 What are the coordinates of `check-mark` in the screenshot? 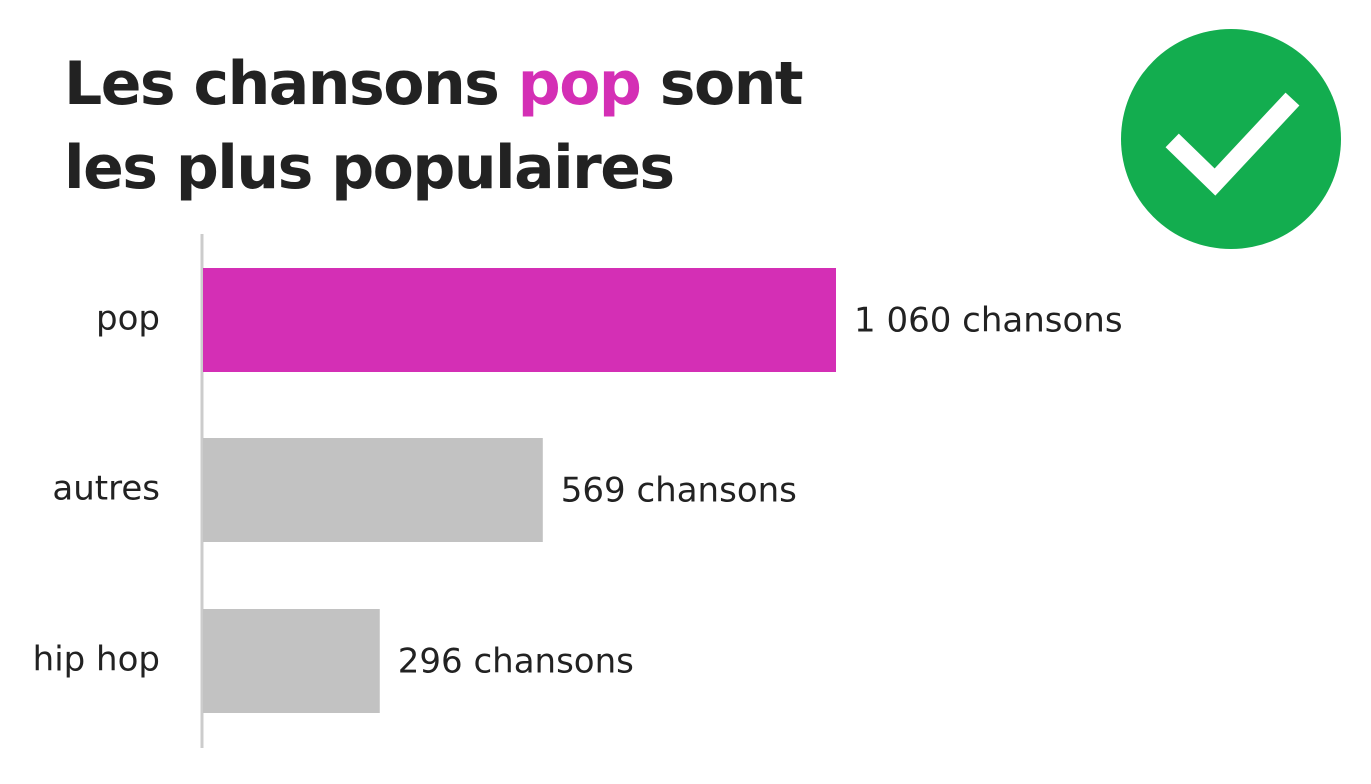 It's located at (1232, 144).